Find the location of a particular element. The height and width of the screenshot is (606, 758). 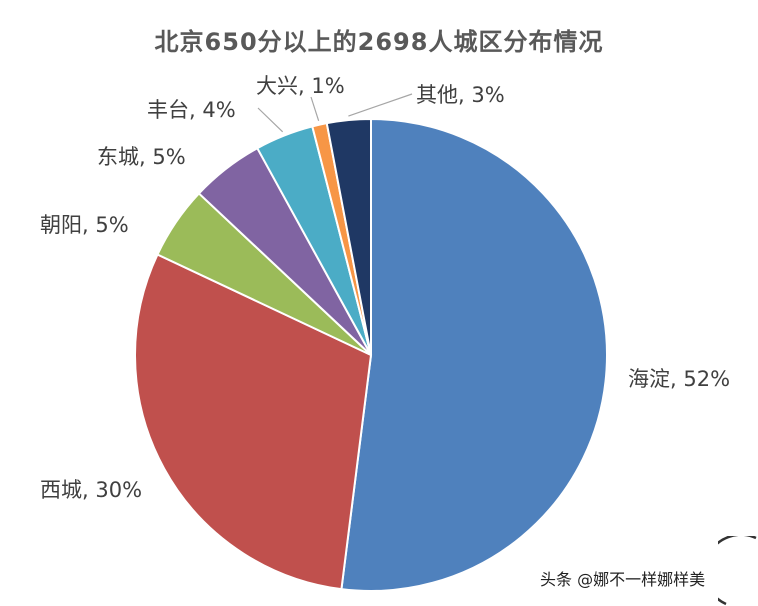

corner-arc-decoration is located at coordinates (737, 571).